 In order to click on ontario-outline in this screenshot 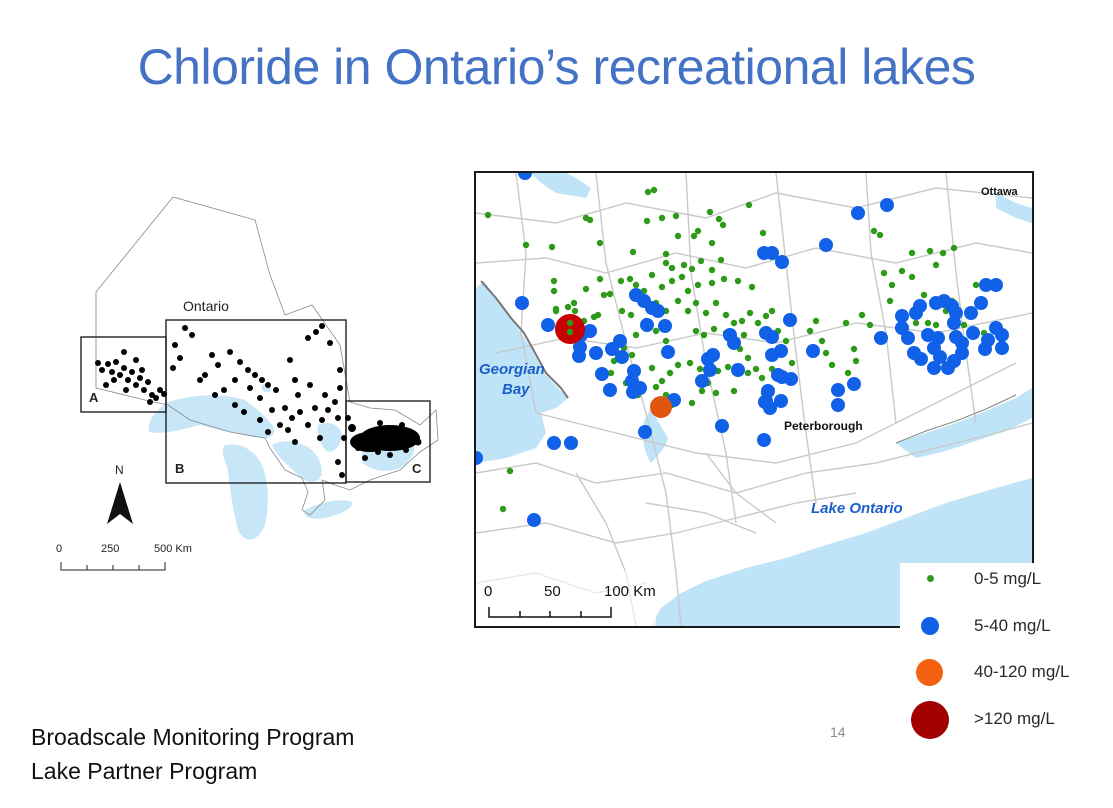, I will do `click(267, 356)`.